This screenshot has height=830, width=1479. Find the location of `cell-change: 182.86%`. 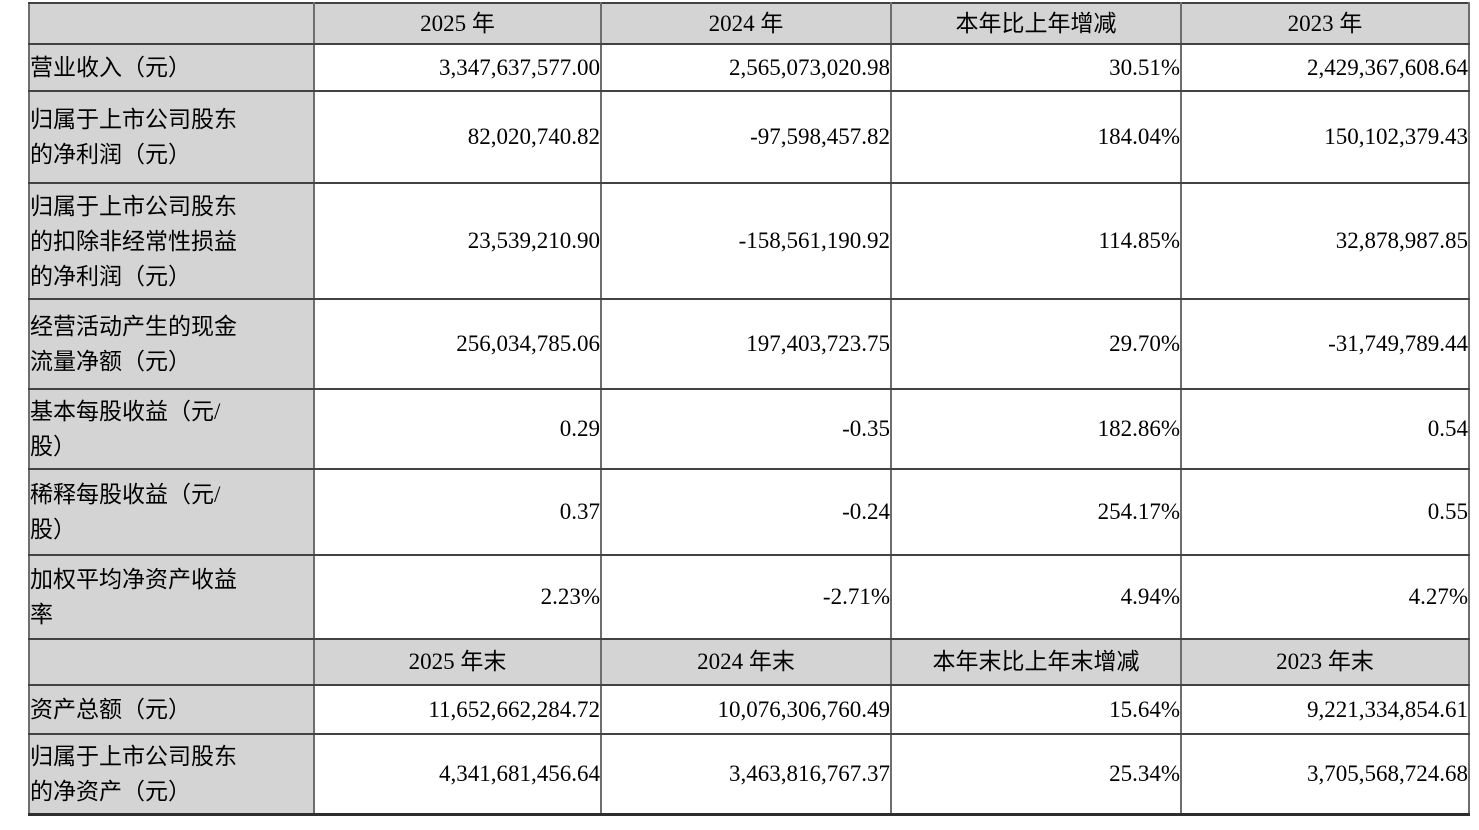

cell-change: 182.86% is located at coordinates (1036, 429).